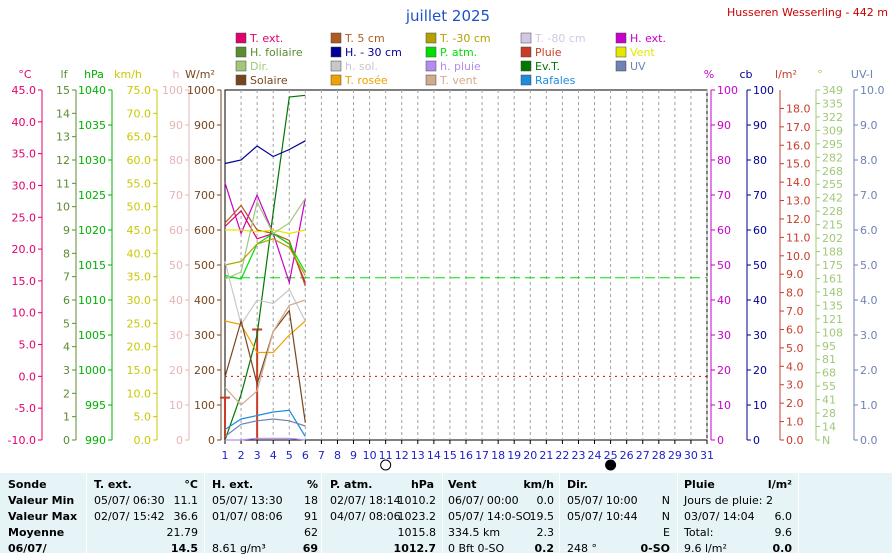 The width and height of the screenshot is (892, 557). I want to click on axis-tick-label: -10.0, so click(22, 440).